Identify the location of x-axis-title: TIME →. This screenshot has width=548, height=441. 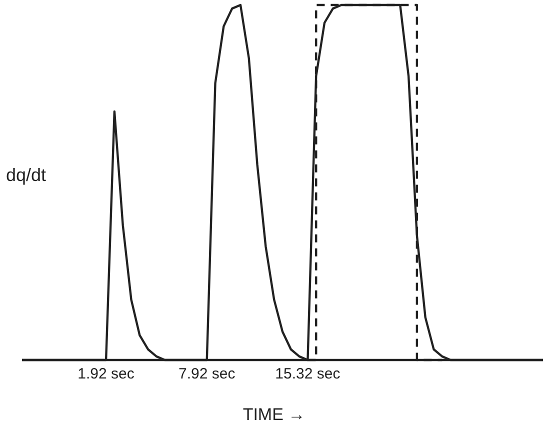
(274, 415).